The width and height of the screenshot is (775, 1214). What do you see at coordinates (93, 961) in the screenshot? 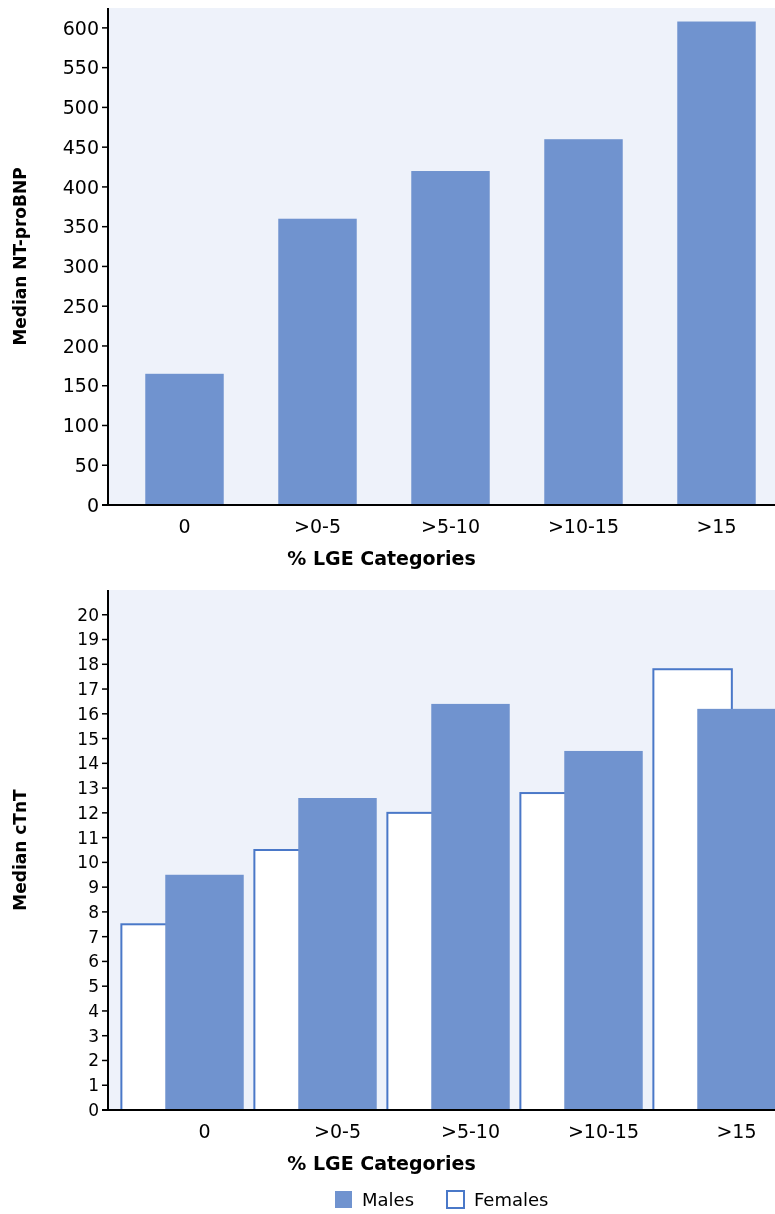
I see `y-tick-label: 6` at bounding box center [93, 961].